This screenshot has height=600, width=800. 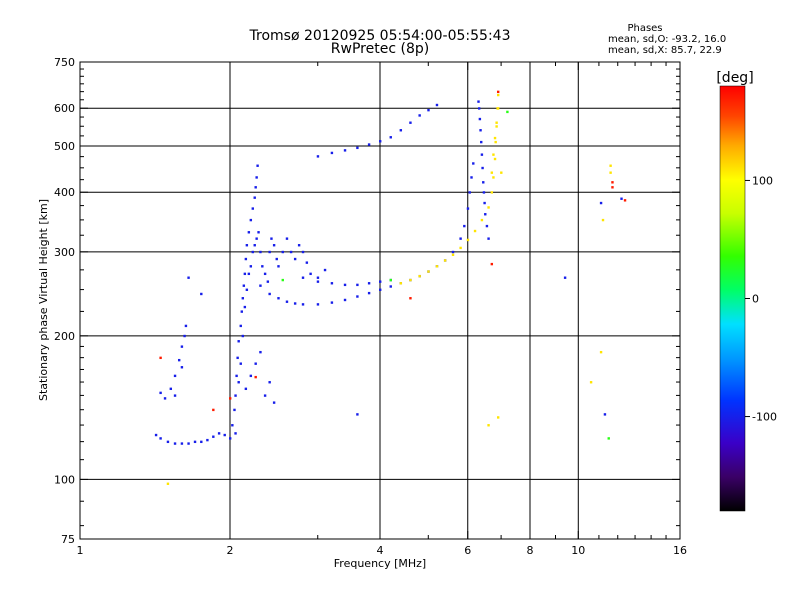 What do you see at coordinates (380, 36) in the screenshot?
I see `chart-title: Tromsø 20120925 05:54:00-05:55:43` at bounding box center [380, 36].